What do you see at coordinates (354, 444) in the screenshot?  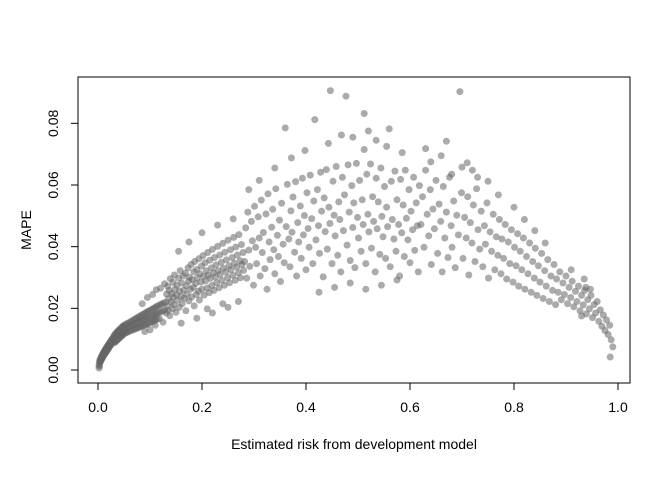 I see `x-axis-title: Estimated risk from development model` at bounding box center [354, 444].